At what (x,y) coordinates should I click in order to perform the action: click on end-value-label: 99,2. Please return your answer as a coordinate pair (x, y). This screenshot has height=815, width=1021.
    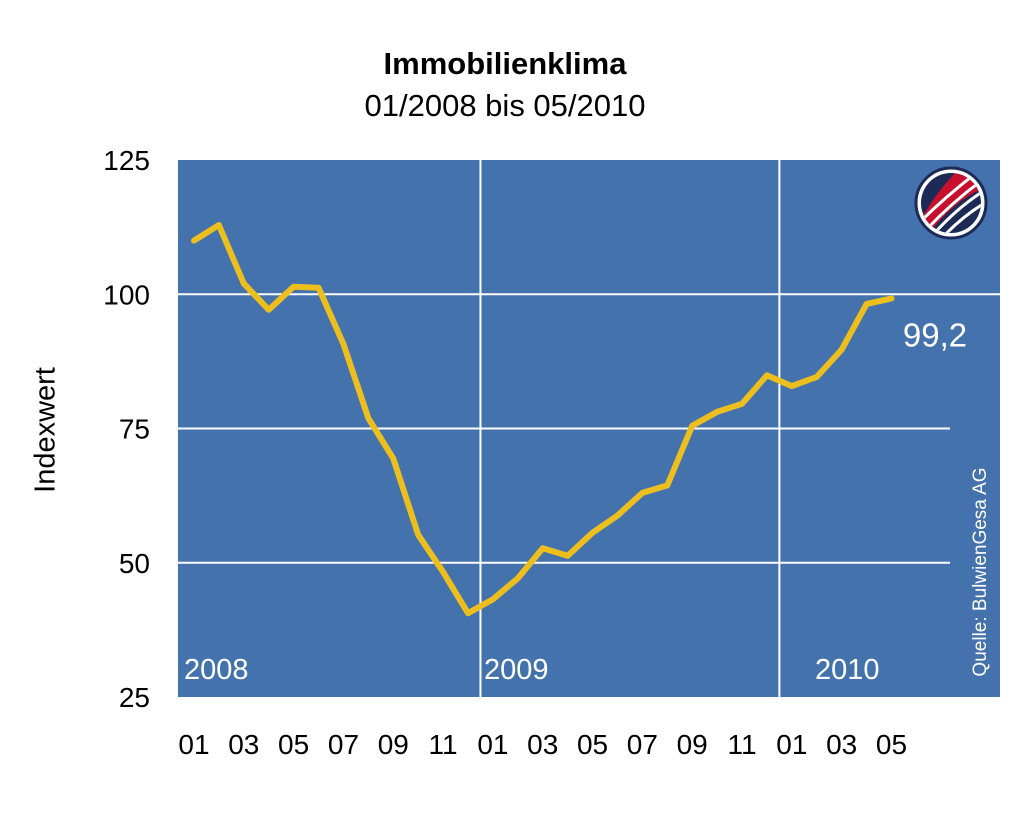
    Looking at the image, I should click on (935, 335).